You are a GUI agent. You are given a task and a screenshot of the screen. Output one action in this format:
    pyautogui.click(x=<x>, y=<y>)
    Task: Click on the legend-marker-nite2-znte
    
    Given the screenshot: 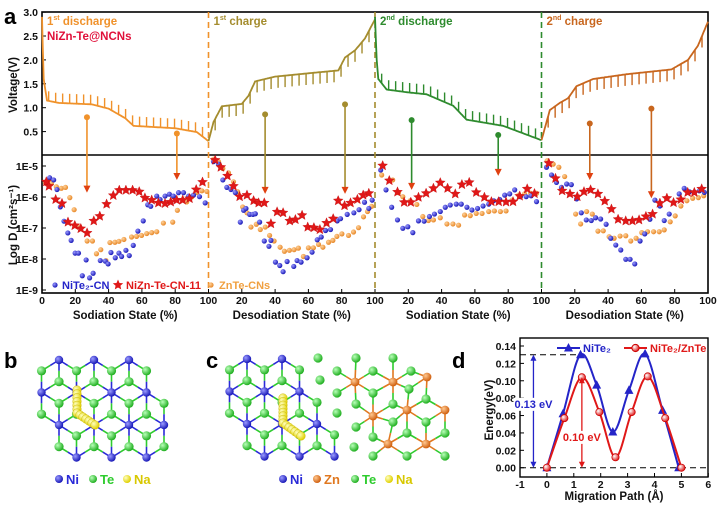 What is the action you would take?
    pyautogui.click(x=635, y=348)
    